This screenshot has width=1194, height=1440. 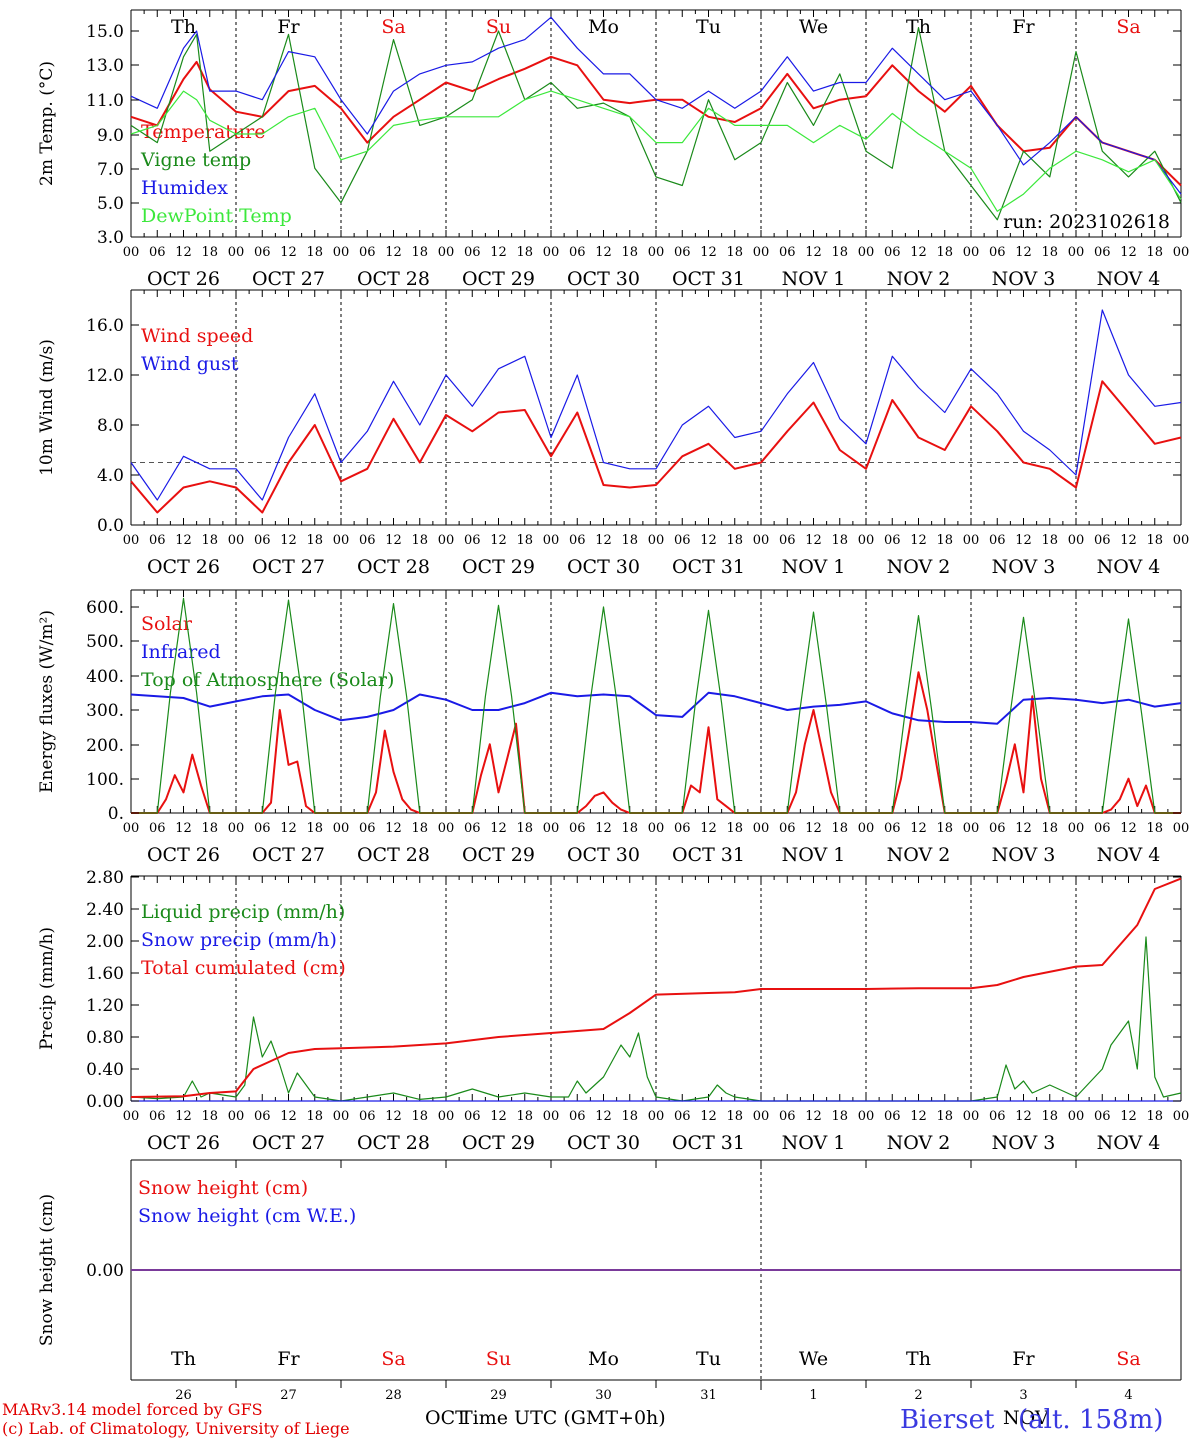 I want to click on y-axis-label: Precip (mm/h), so click(x=47, y=988).